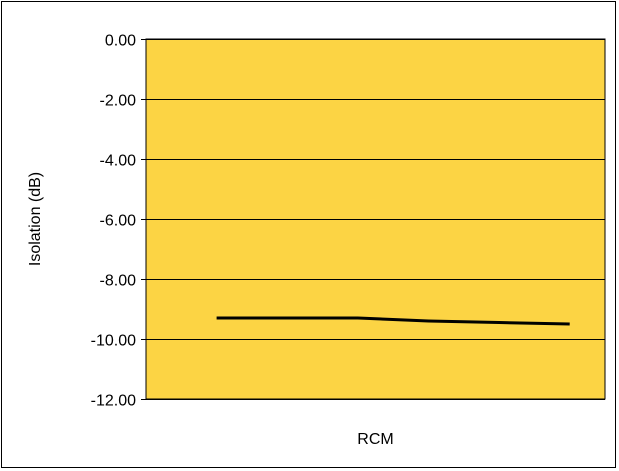  Describe the element at coordinates (113, 341) in the screenshot. I see `y-tick-label: -10.00` at that location.